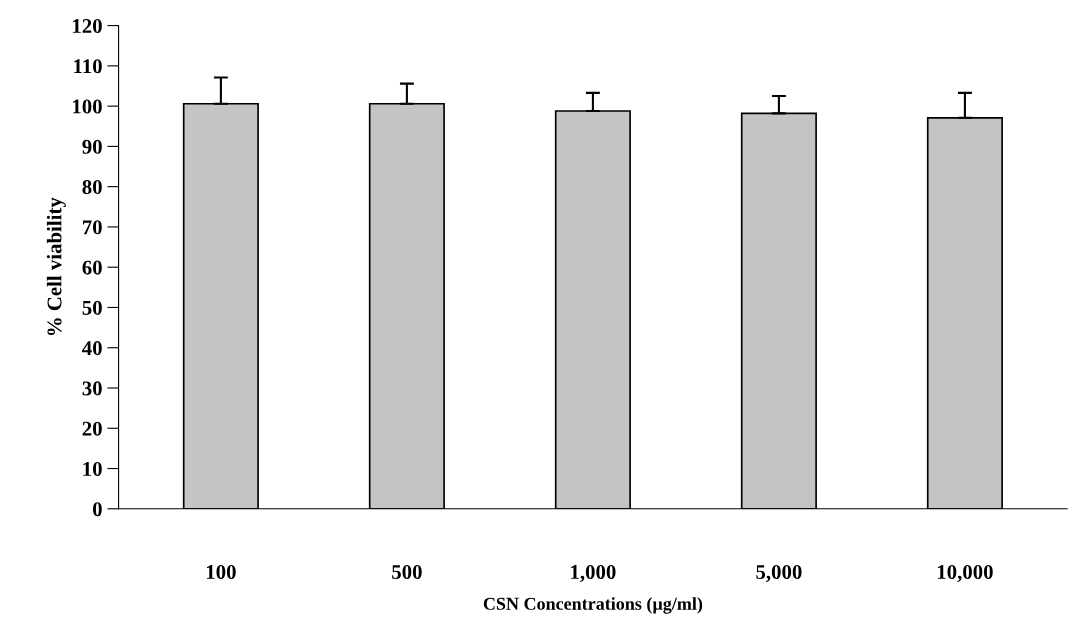  Describe the element at coordinates (92, 227) in the screenshot. I see `y-tick-label: 70` at that location.